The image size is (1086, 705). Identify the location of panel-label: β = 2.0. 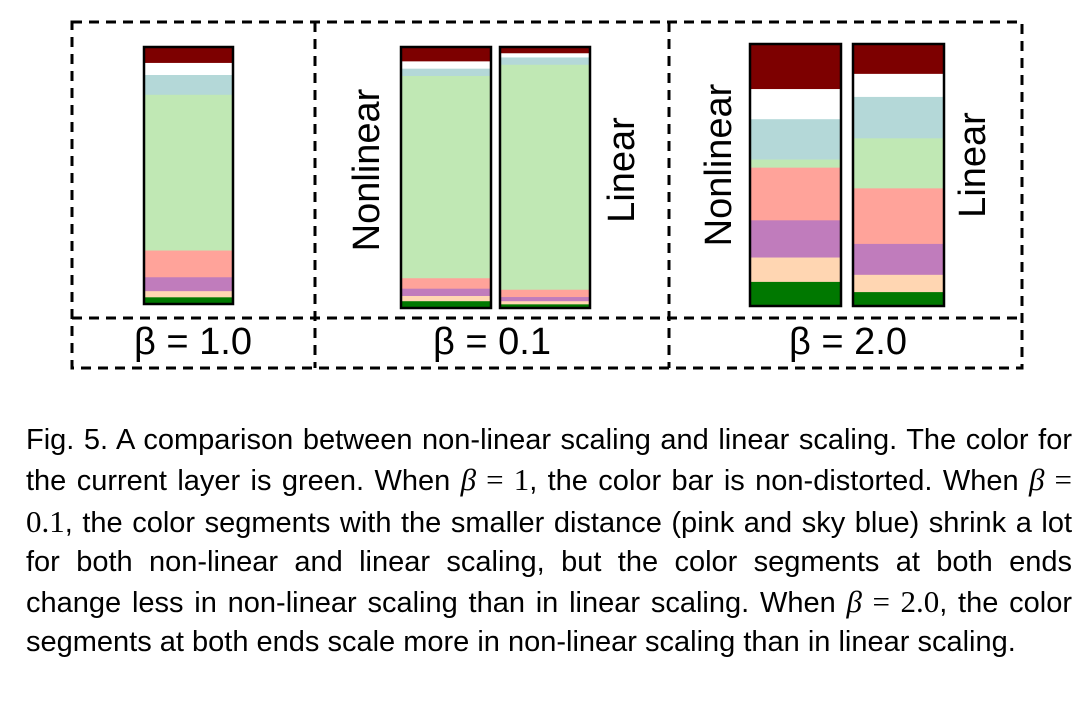
(848, 342).